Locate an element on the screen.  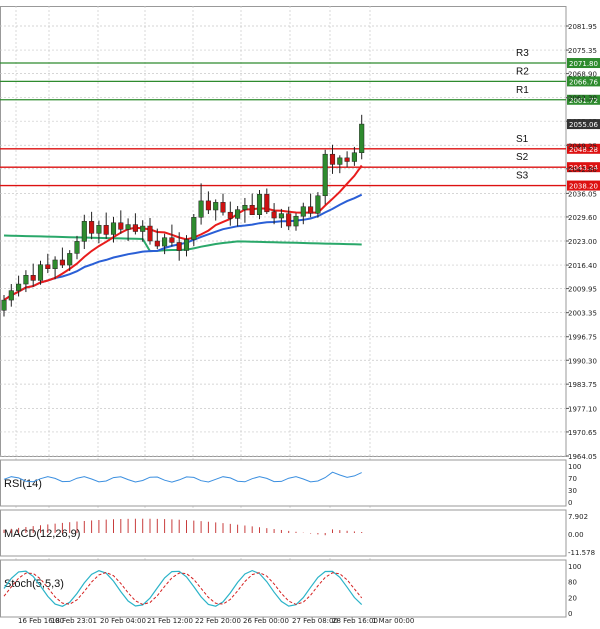
rsi-line is located at coordinates (182, 477).